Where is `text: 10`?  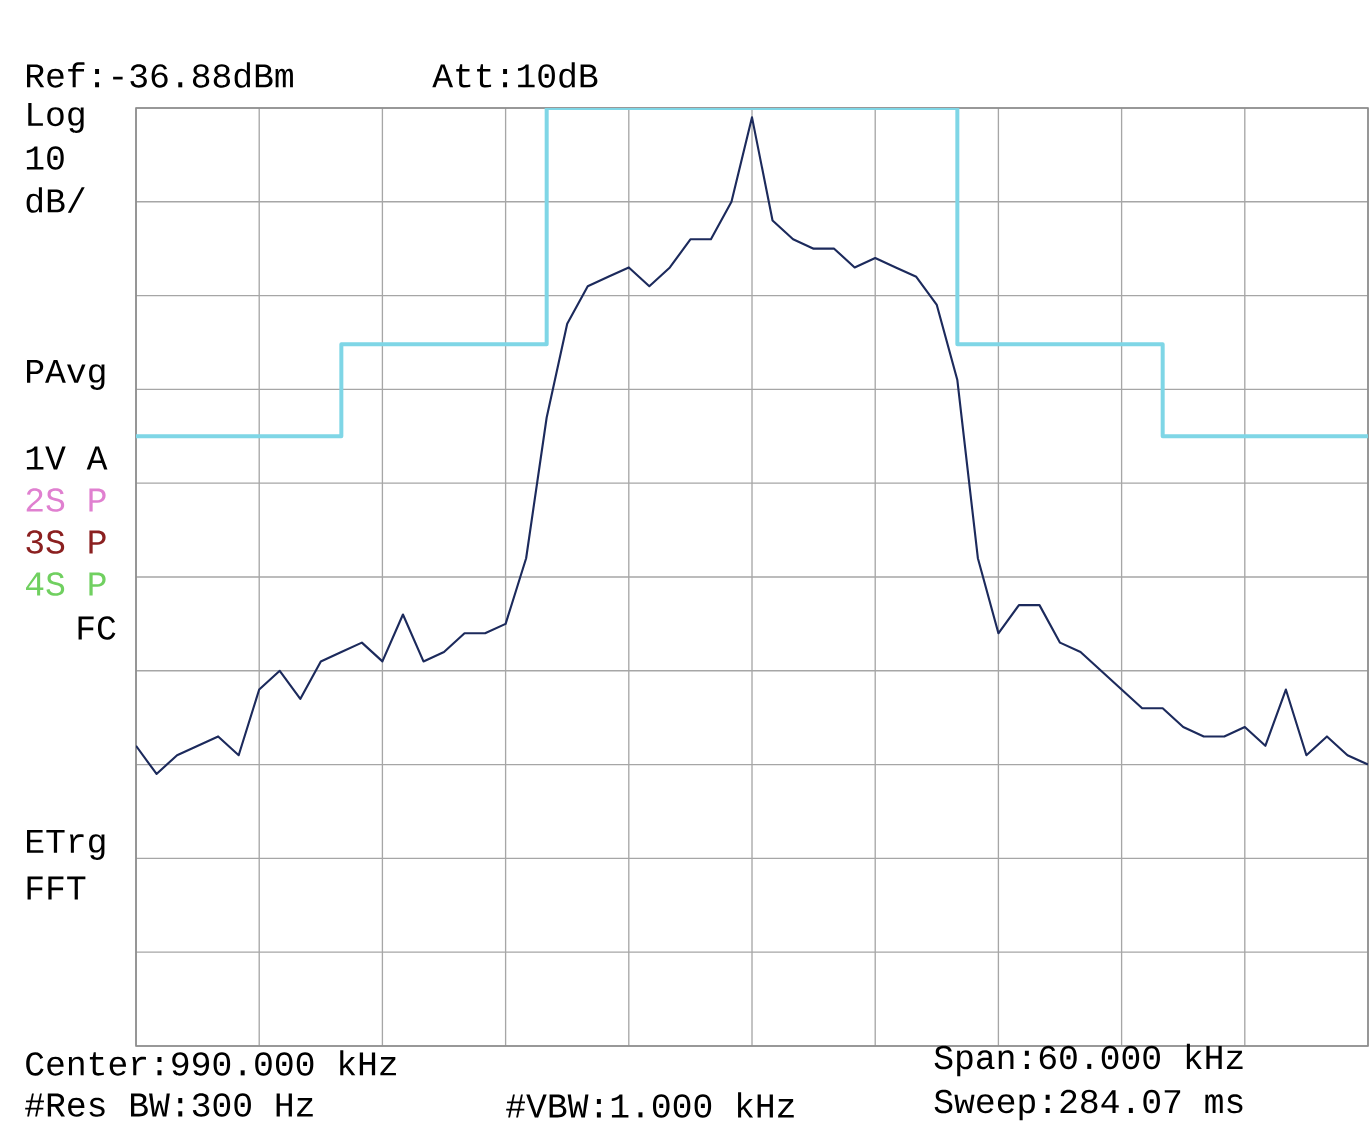
text: 10 is located at coordinates (45, 158).